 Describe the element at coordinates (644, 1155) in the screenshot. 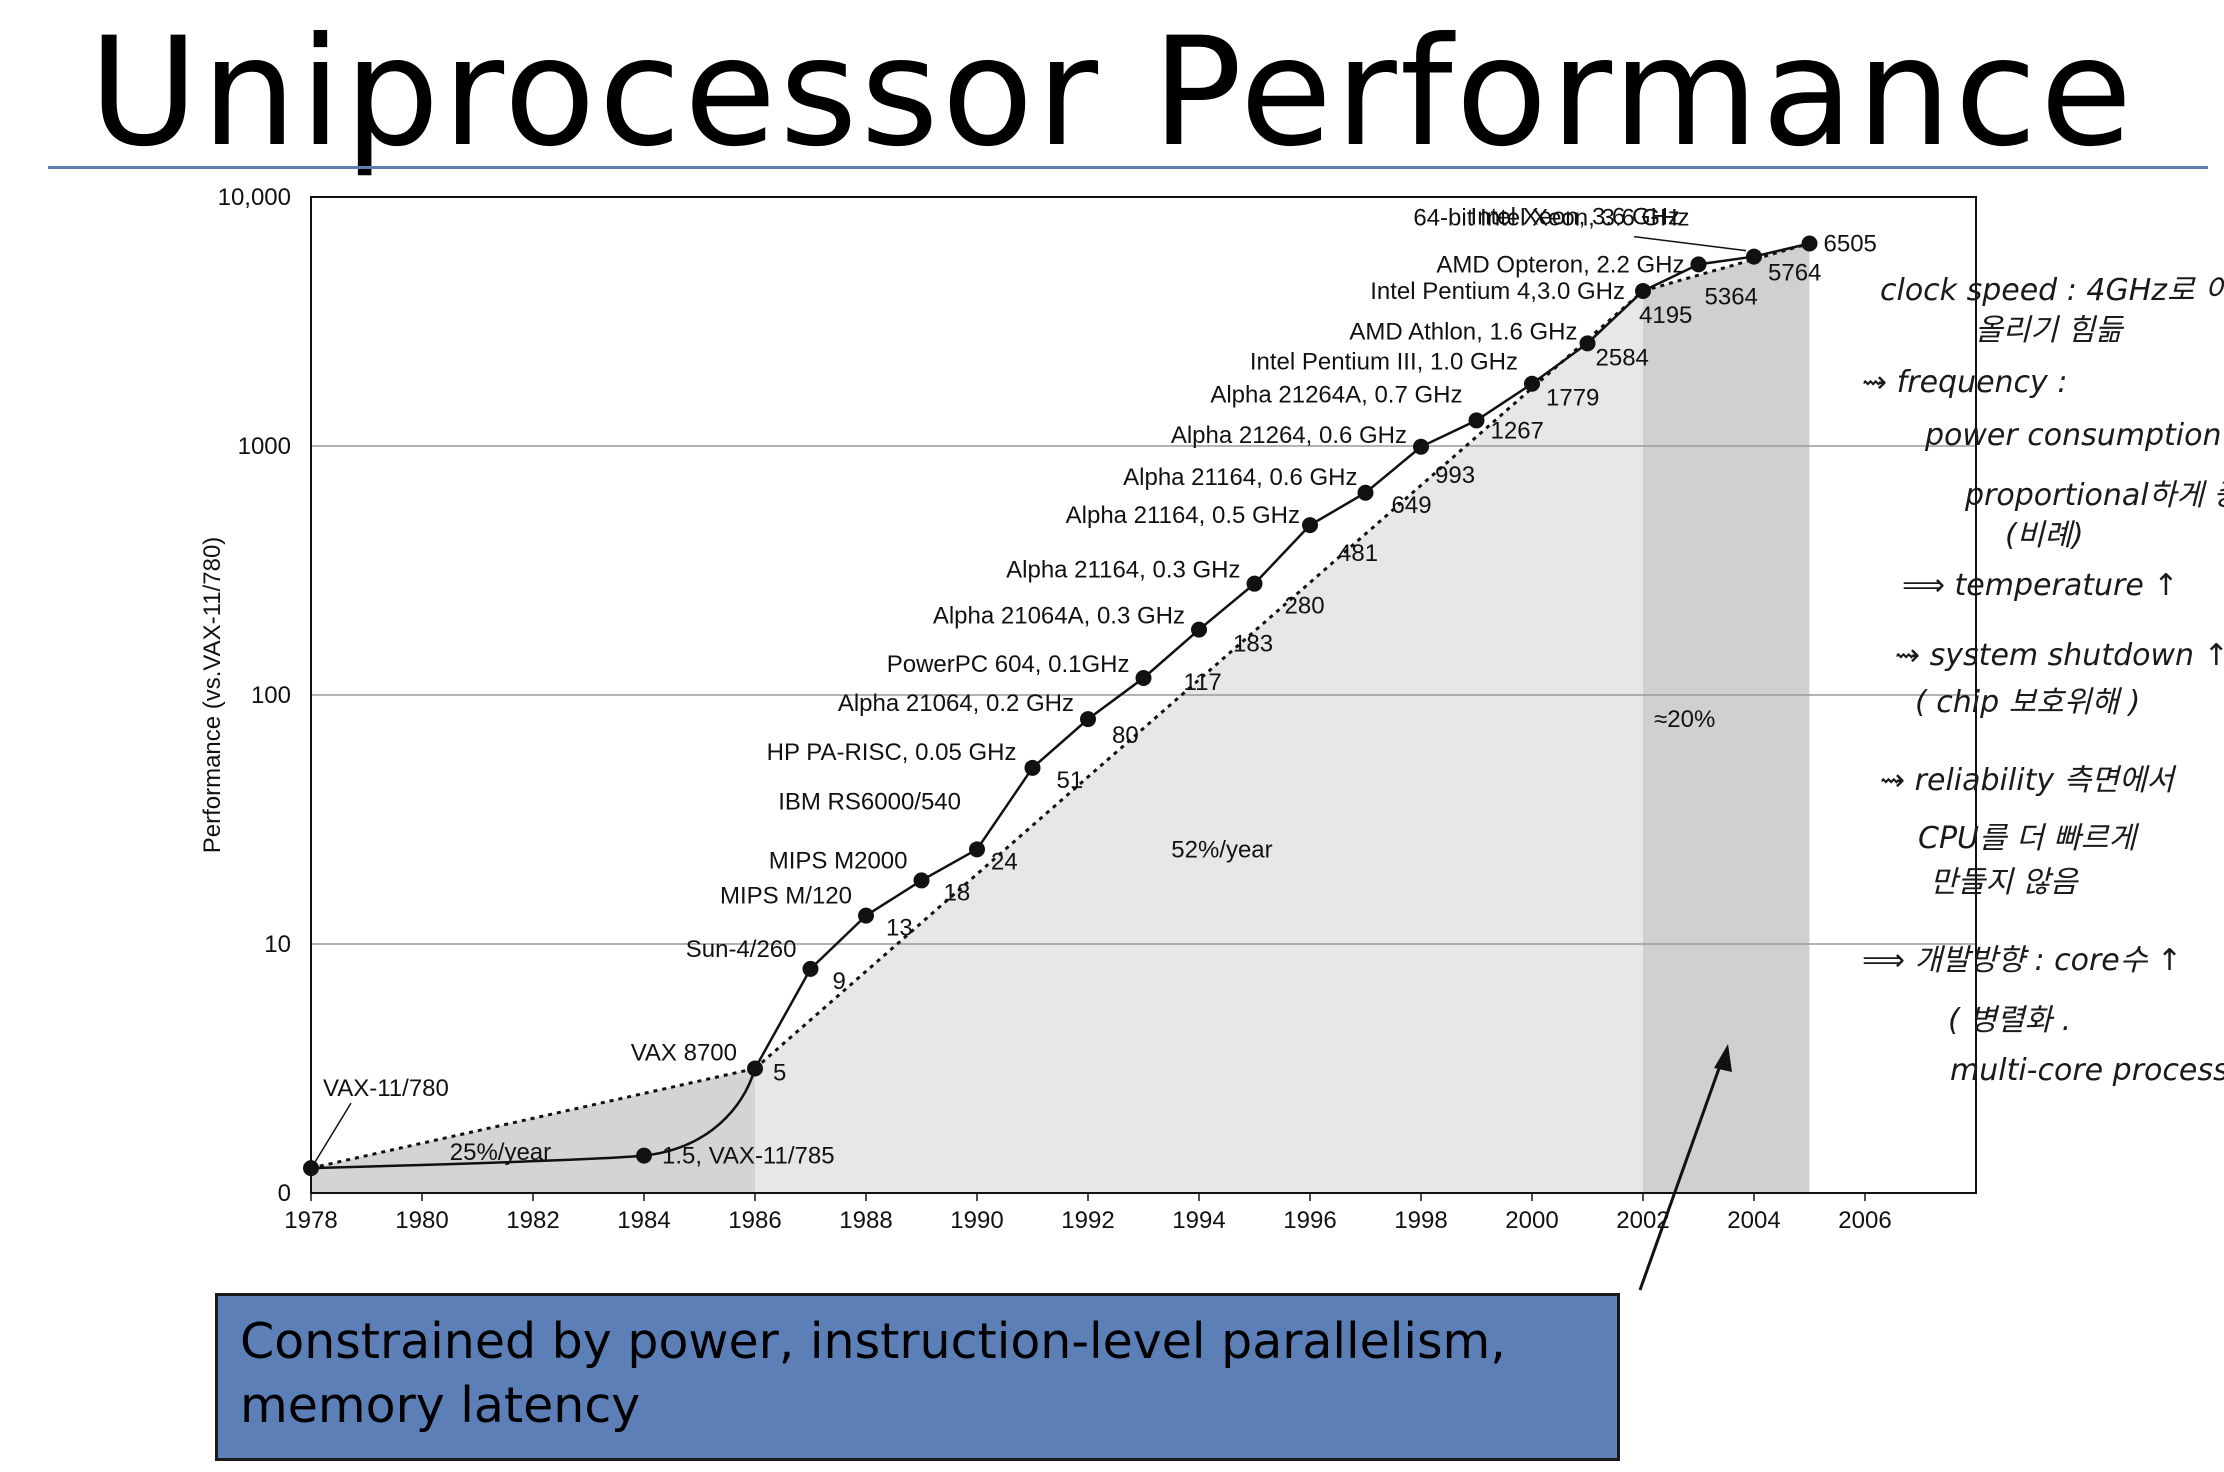

I see `data-point-1984` at that location.